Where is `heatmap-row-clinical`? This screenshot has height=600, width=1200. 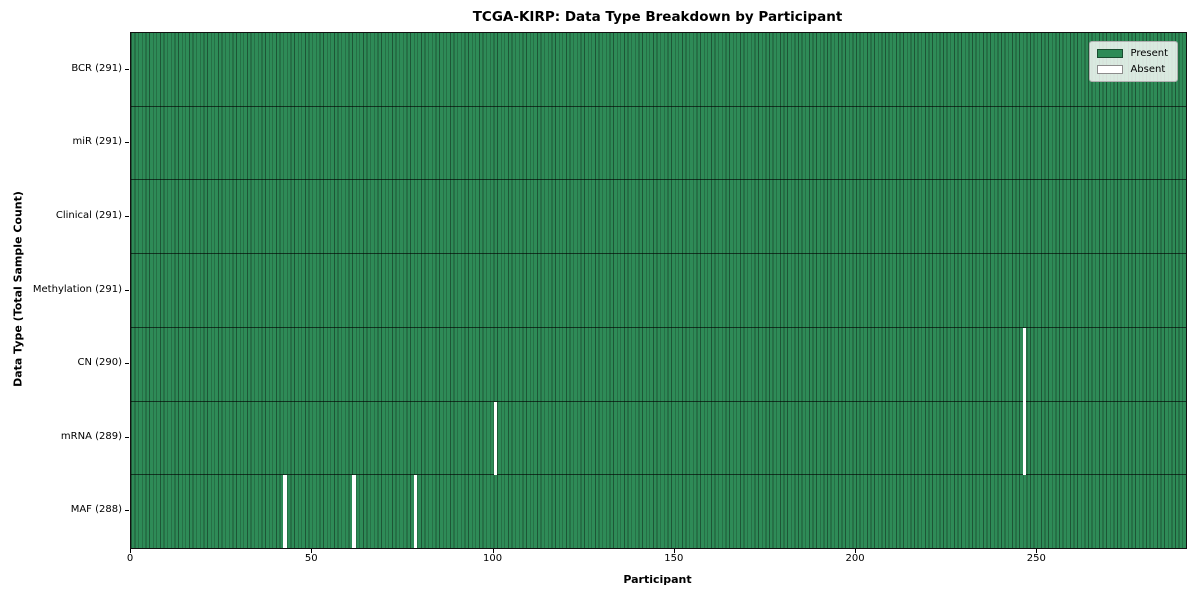
heatmap-row-clinical is located at coordinates (658, 217).